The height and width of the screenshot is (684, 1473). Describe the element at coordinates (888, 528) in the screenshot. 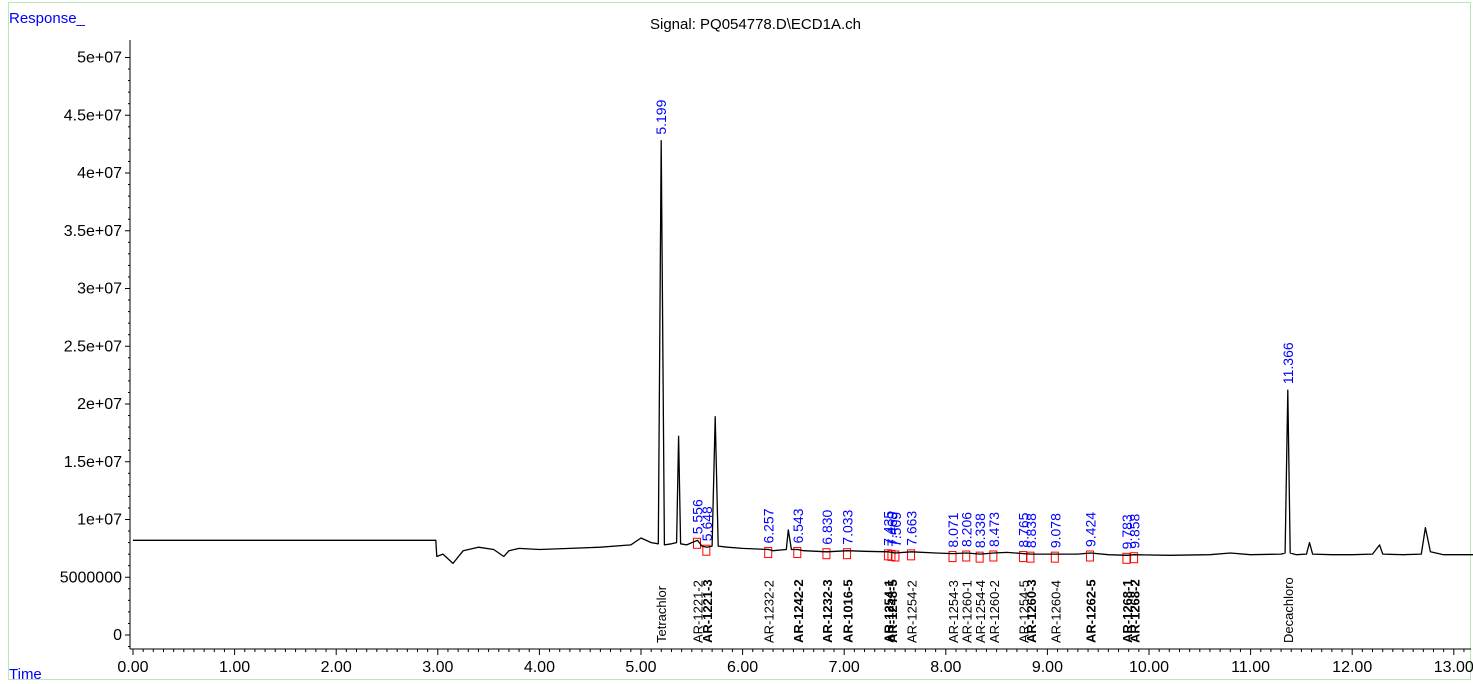

I see `peak-label: 7.435` at that location.